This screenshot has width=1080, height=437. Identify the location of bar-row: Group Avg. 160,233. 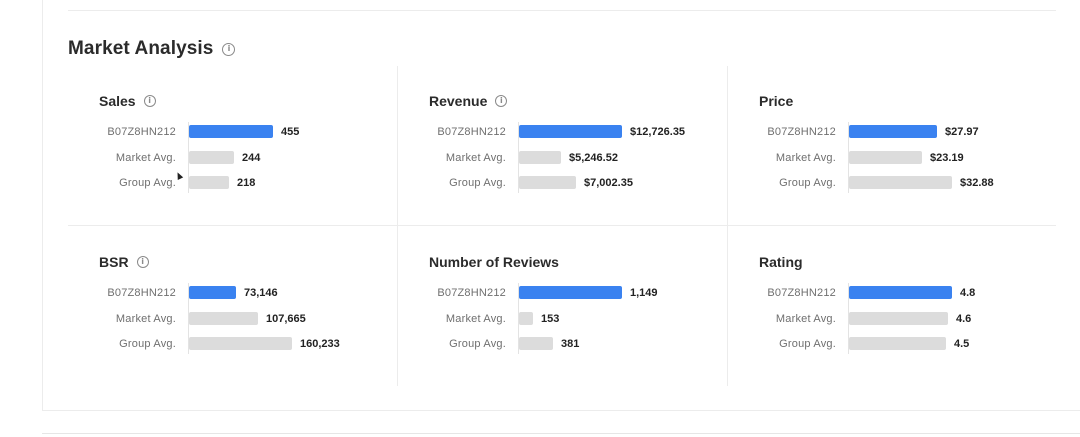
(233, 344).